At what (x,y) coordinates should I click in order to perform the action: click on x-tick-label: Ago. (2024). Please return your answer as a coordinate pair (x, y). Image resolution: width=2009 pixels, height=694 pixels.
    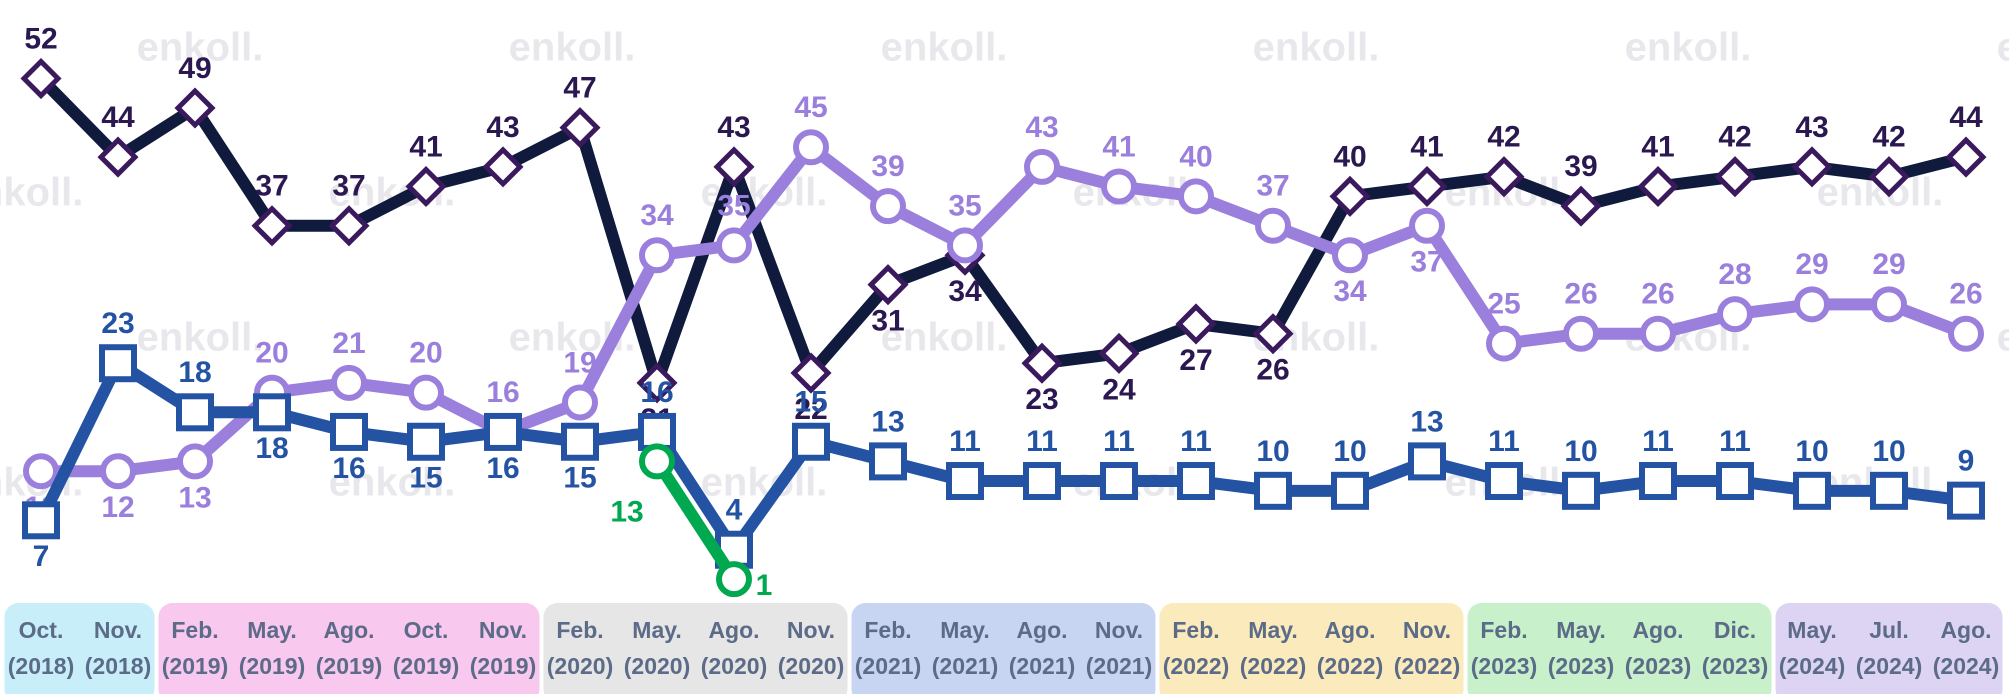
    Looking at the image, I should click on (1966, 648).